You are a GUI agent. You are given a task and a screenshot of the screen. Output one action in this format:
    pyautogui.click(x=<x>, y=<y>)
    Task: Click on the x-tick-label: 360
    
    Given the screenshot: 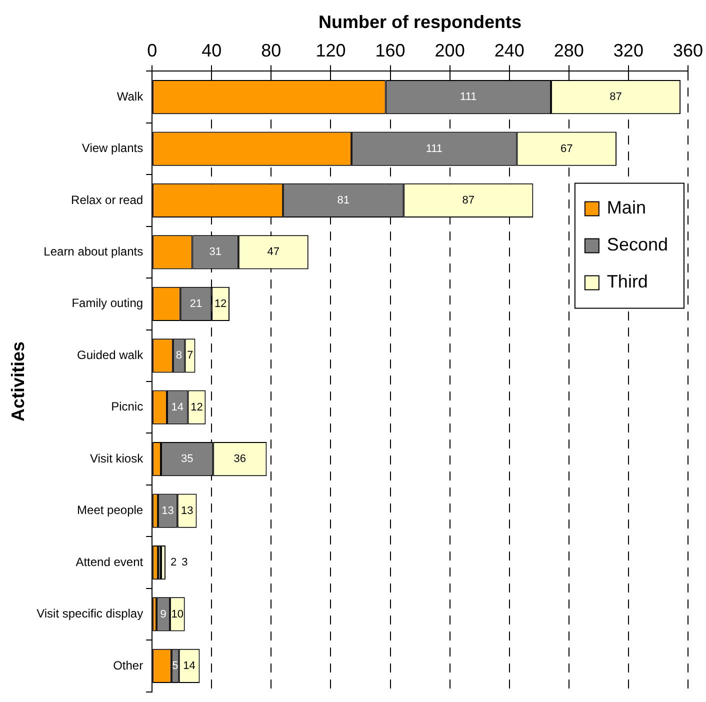 What is the action you would take?
    pyautogui.click(x=688, y=50)
    